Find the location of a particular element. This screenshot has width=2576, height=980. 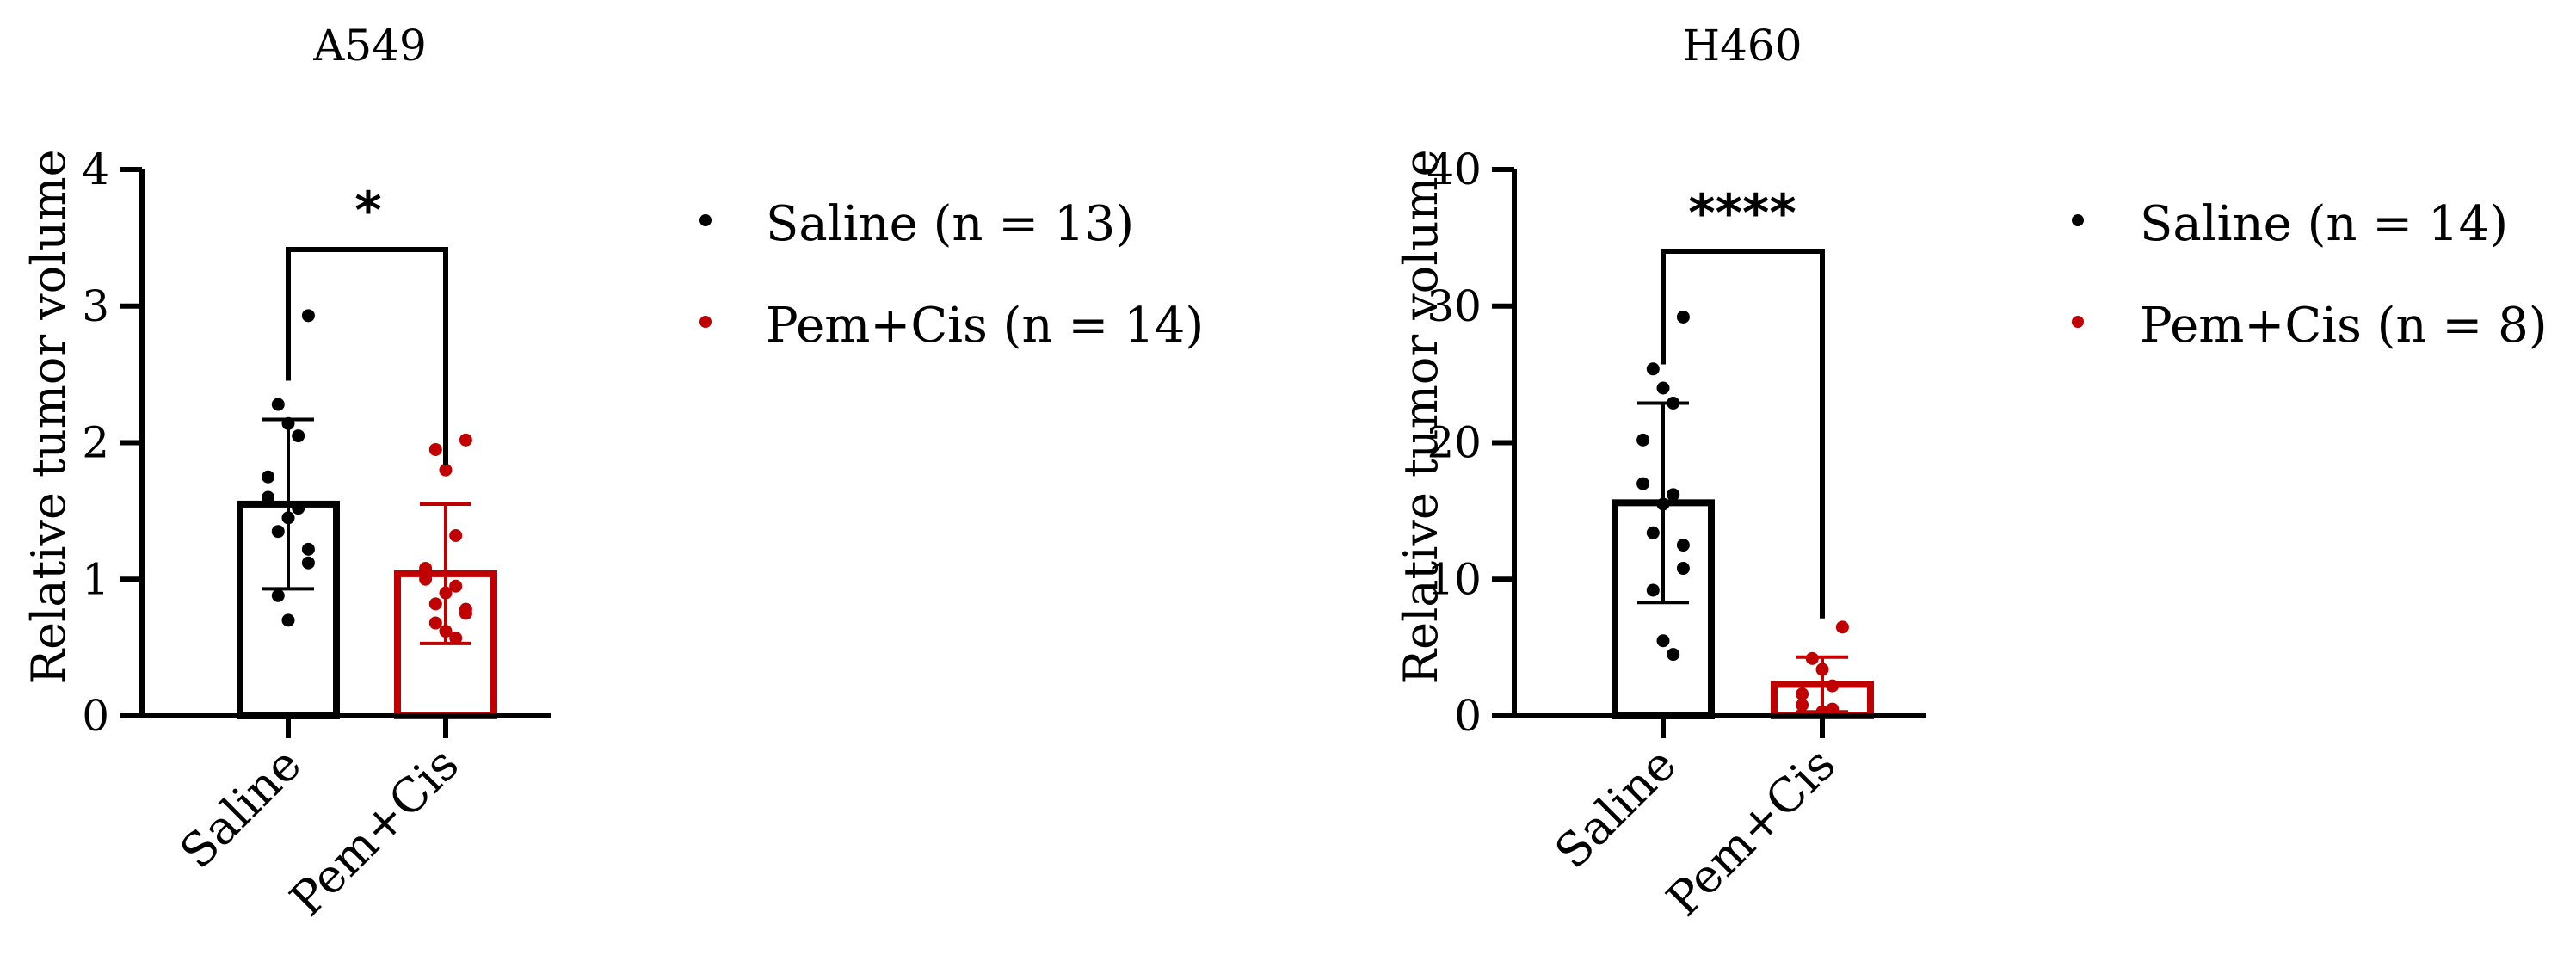

significance-label: * is located at coordinates (367, 211).